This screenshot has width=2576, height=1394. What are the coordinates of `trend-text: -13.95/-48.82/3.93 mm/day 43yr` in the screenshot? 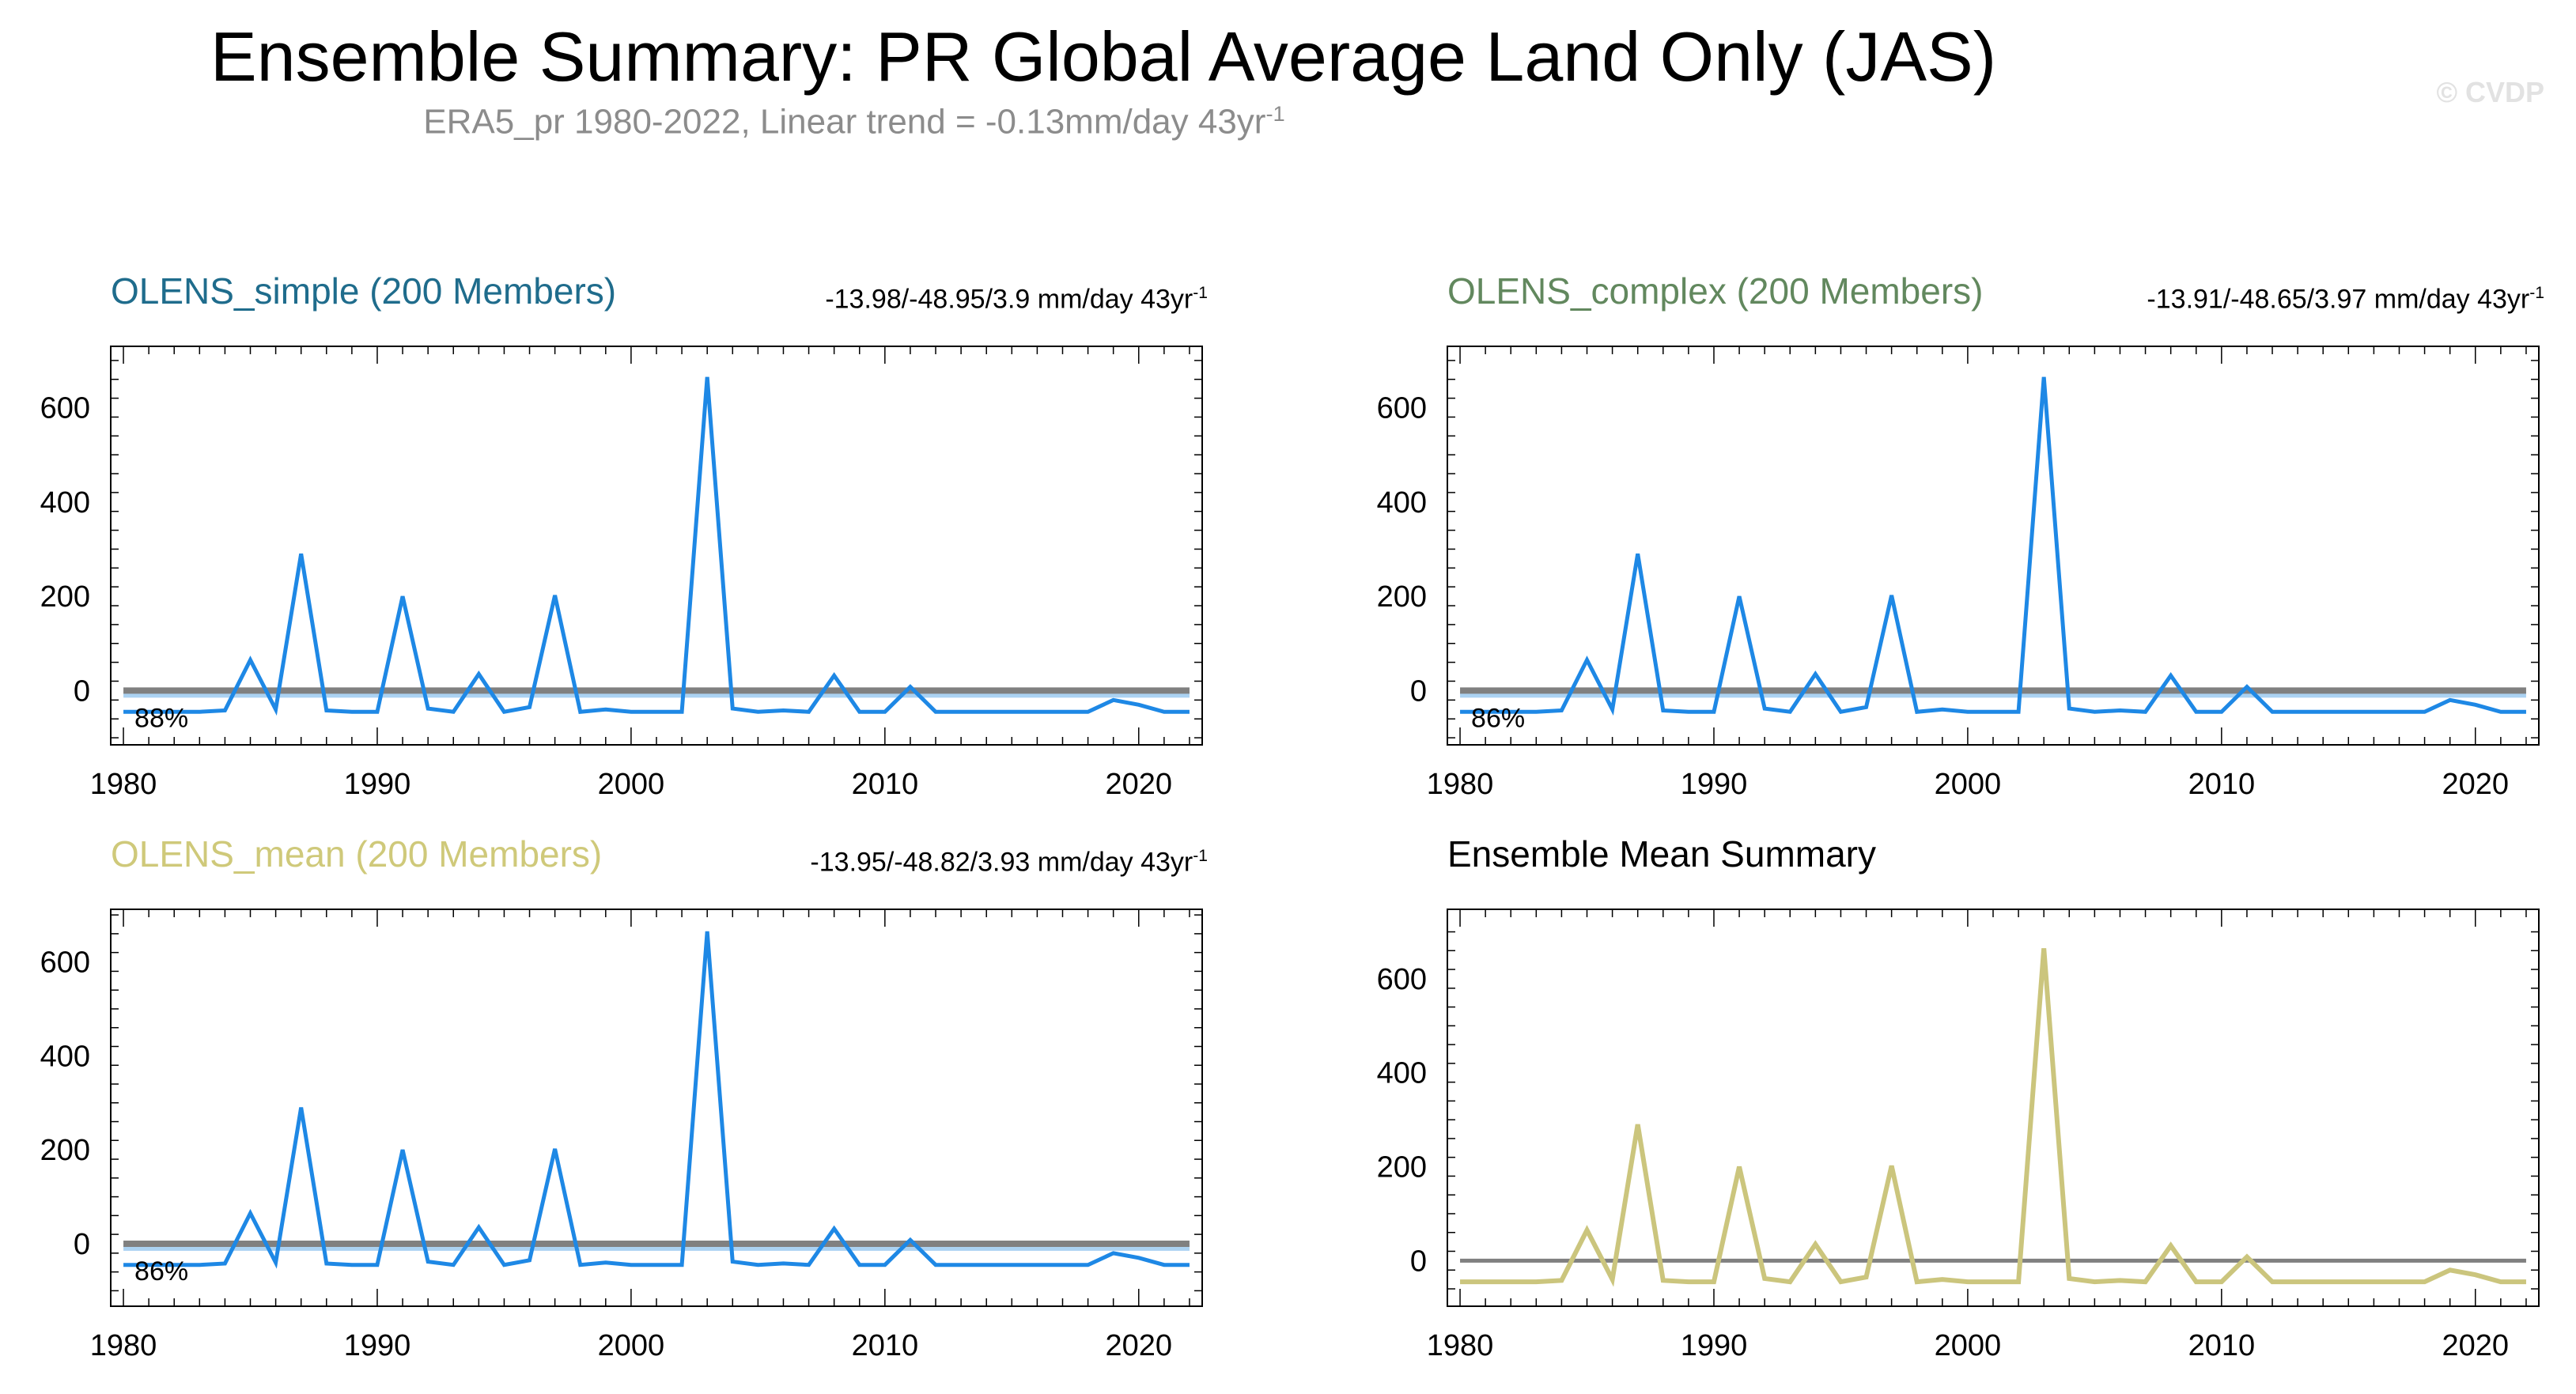 It's located at (1002, 862).